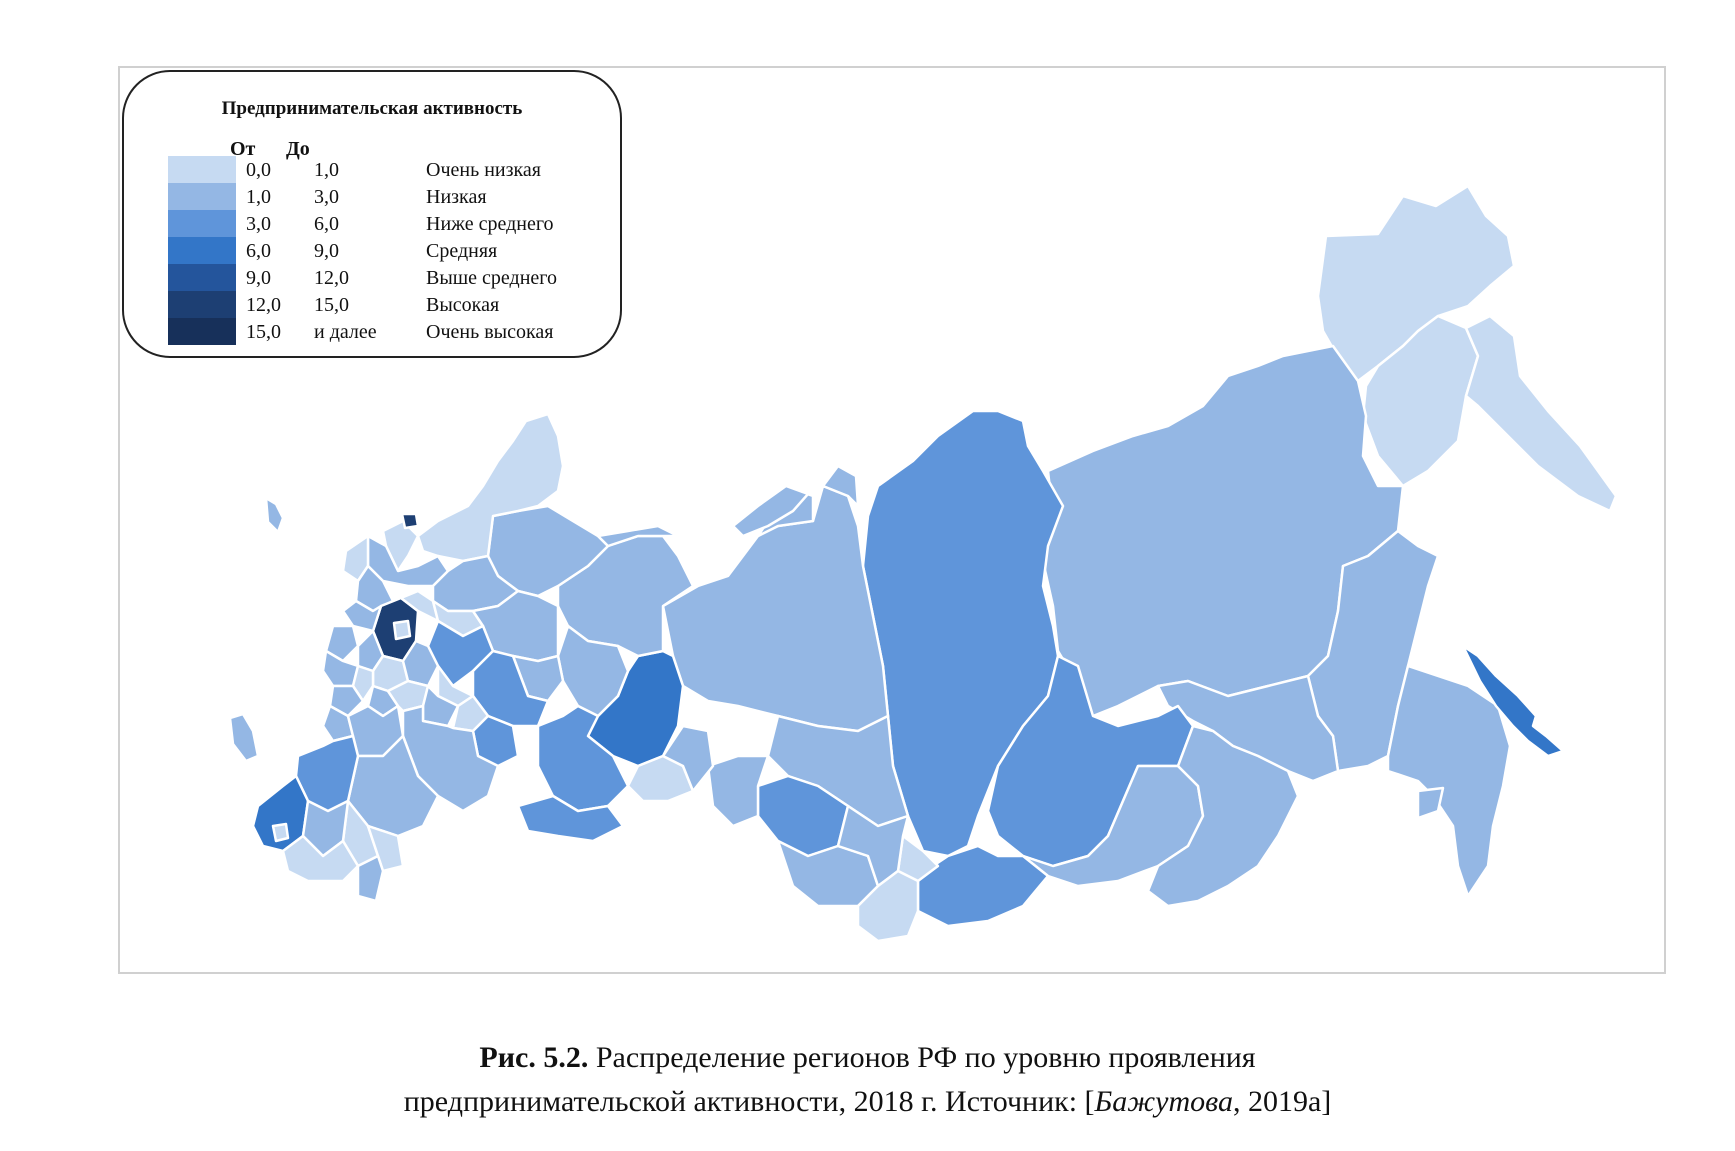 The height and width of the screenshot is (1151, 1735). I want to click on region-omsk, so click(738, 791).